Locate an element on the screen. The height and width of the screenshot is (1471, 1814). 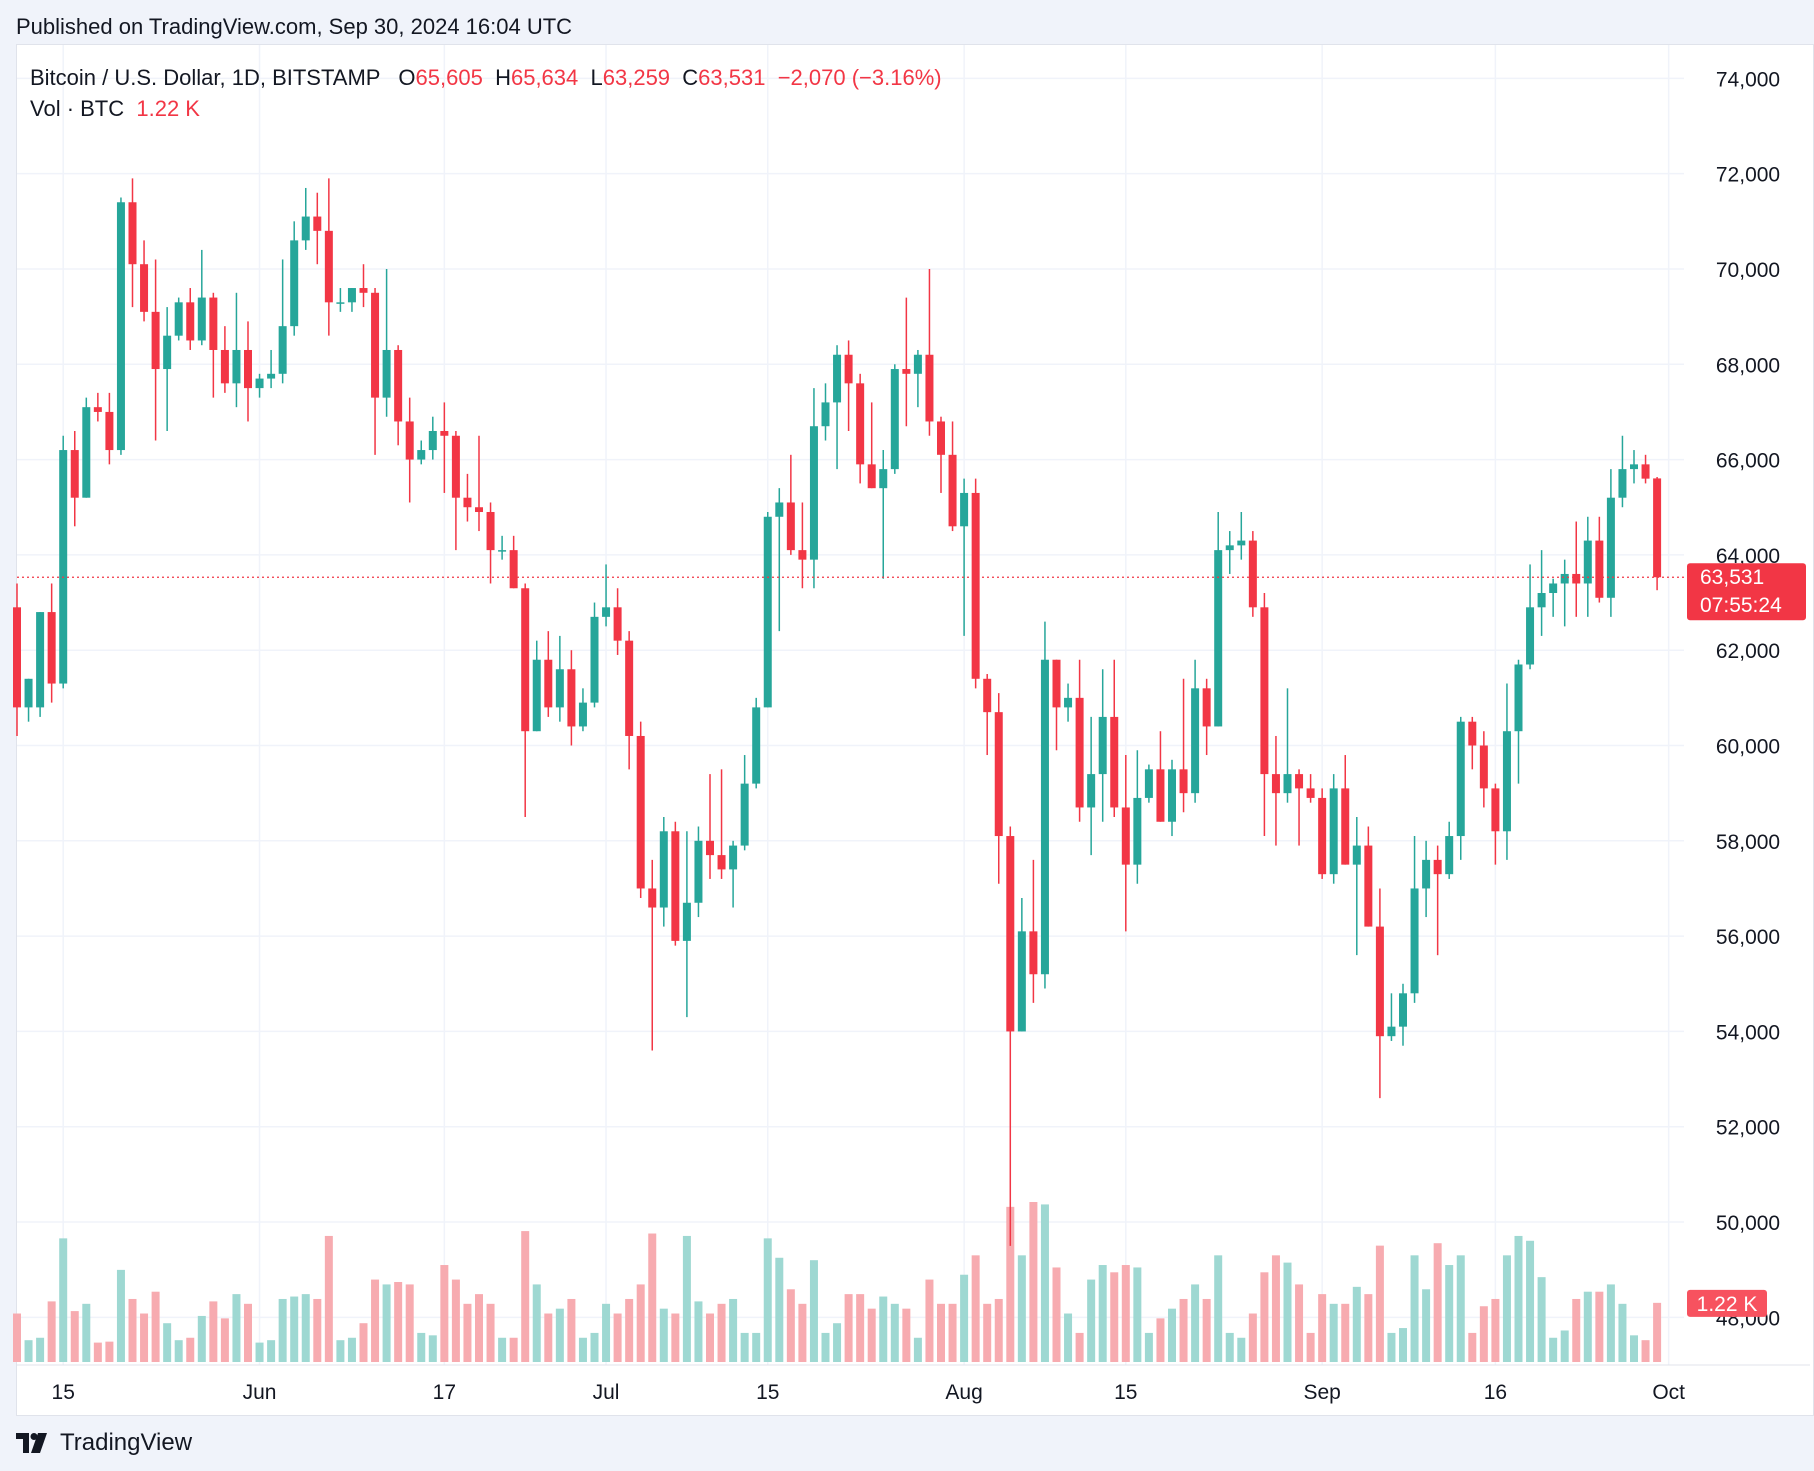
y-tick-label: 62,000 is located at coordinates (1748, 651).